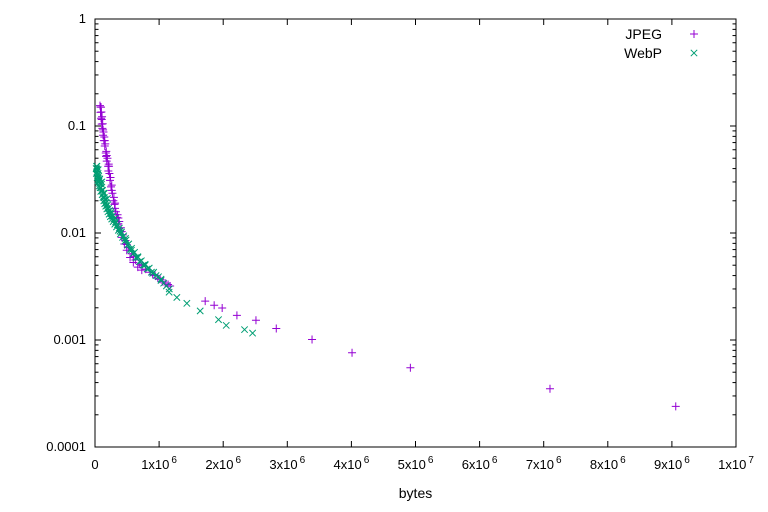 This screenshot has height=512, width=768. I want to click on legend-label-jpeg: JPEG, so click(643, 34).